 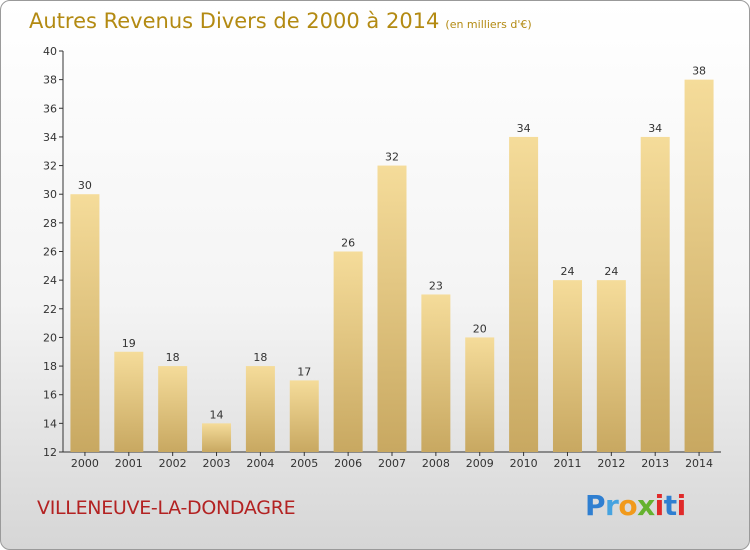 I want to click on bar-value-label: 38, so click(x=699, y=71).